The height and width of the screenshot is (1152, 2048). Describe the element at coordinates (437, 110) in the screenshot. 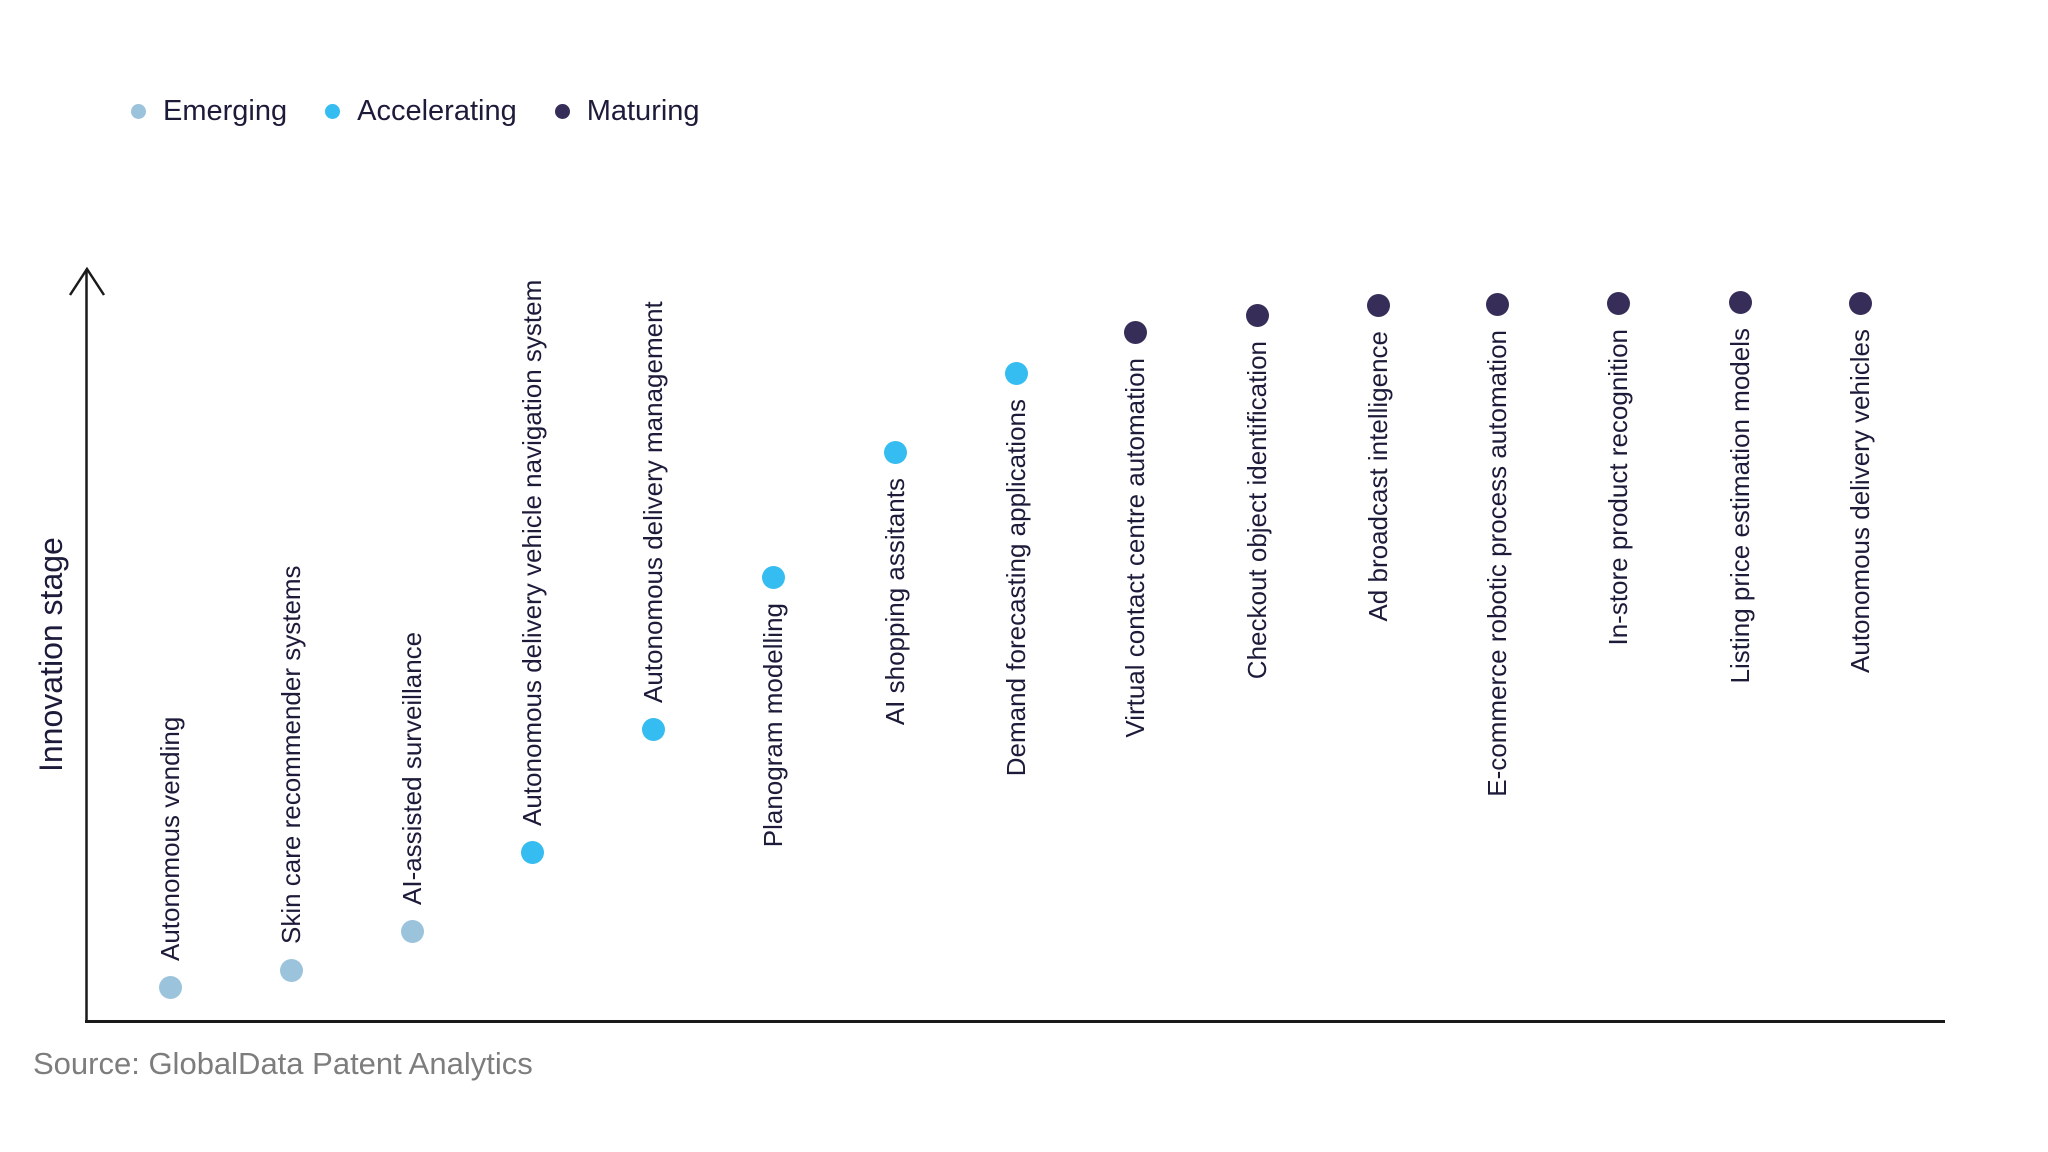

I see `legend-label: Accelerating` at that location.